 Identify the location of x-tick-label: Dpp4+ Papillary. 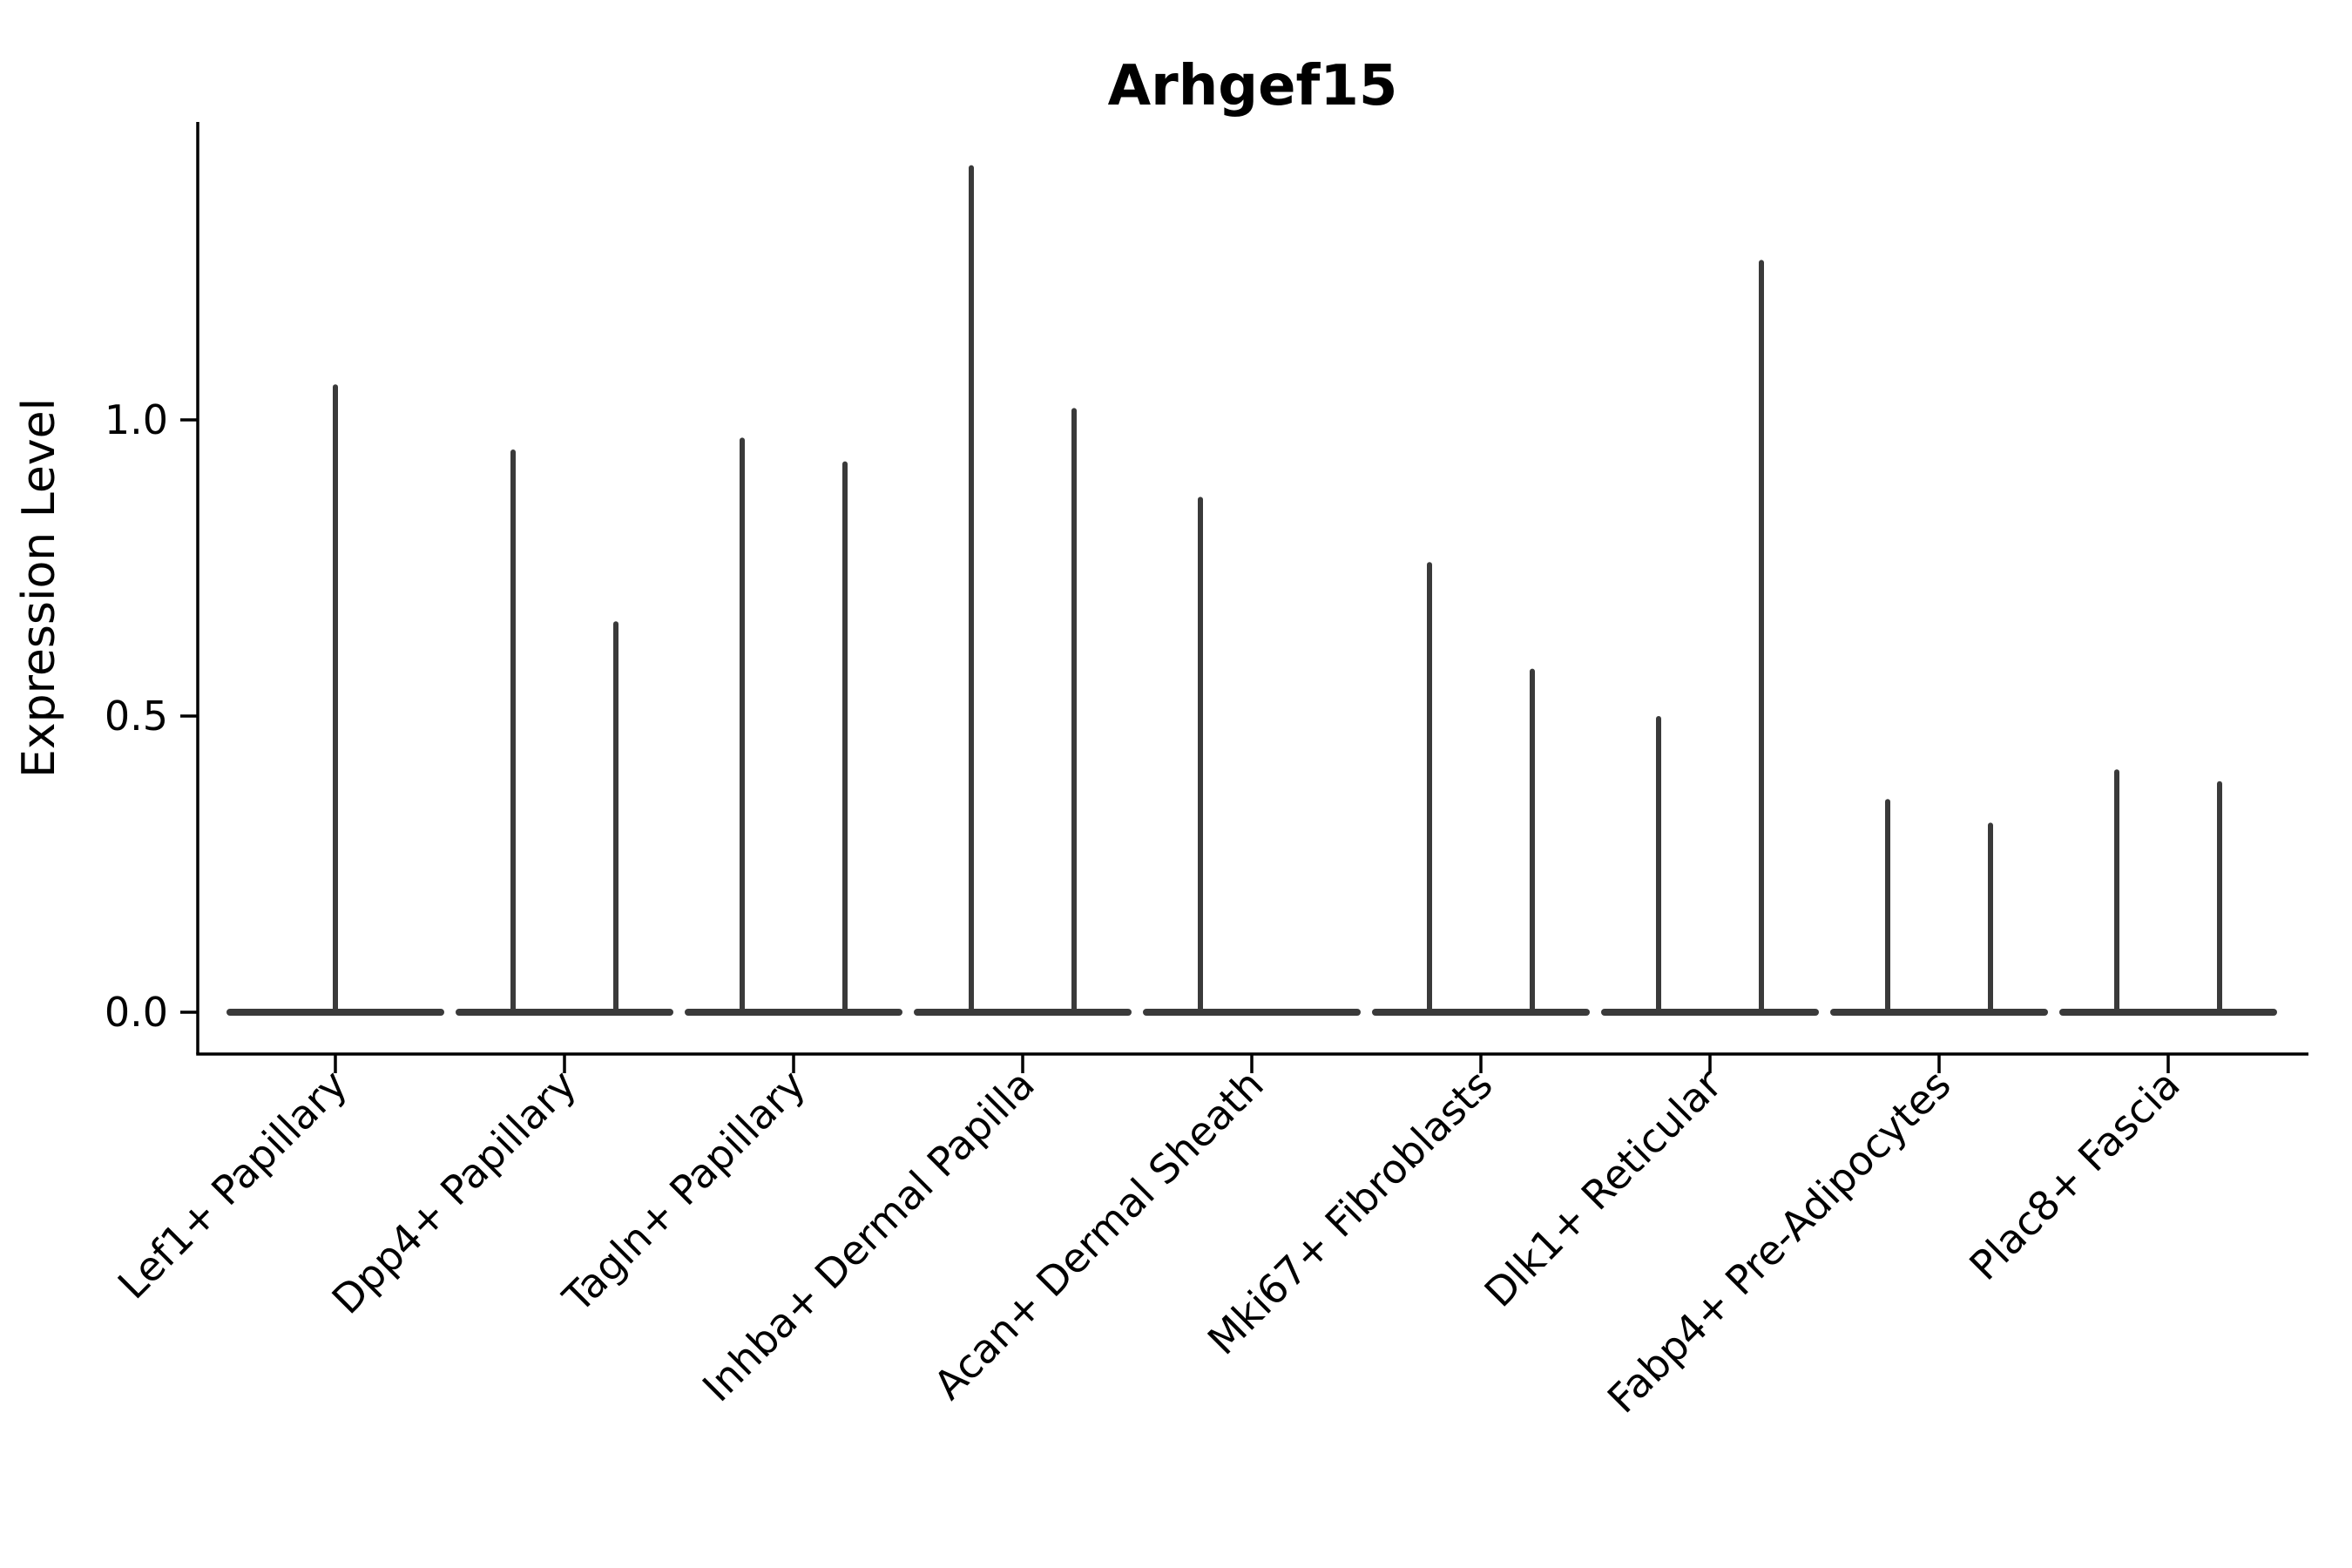
(454, 1192).